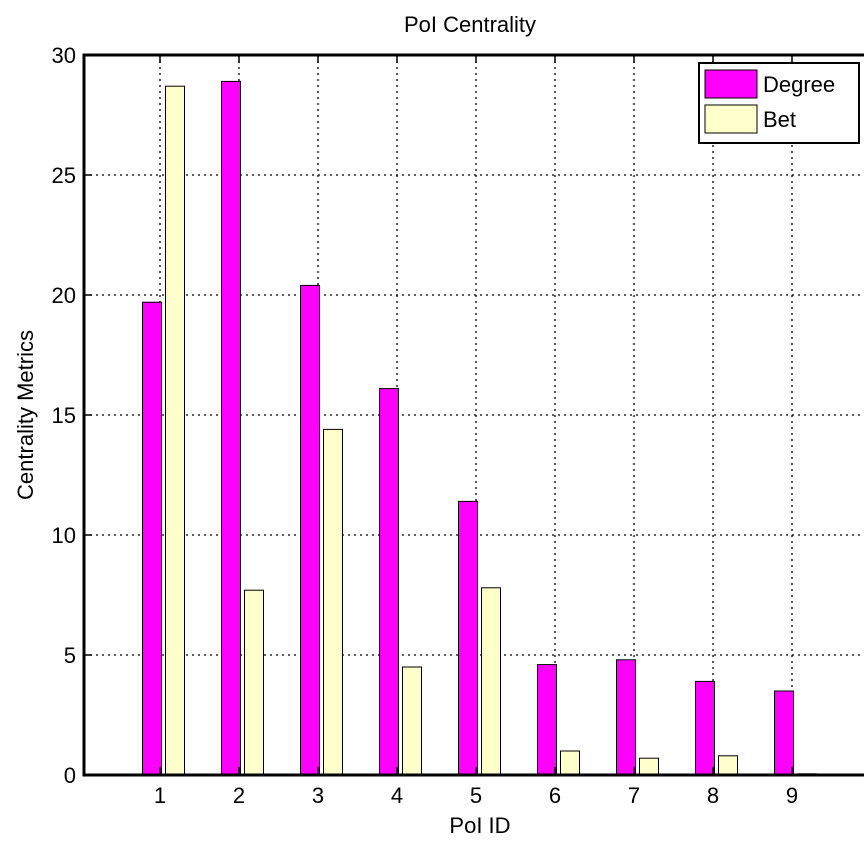 The width and height of the screenshot is (864, 844). What do you see at coordinates (731, 84) in the screenshot?
I see `legend-swatch-degree` at bounding box center [731, 84].